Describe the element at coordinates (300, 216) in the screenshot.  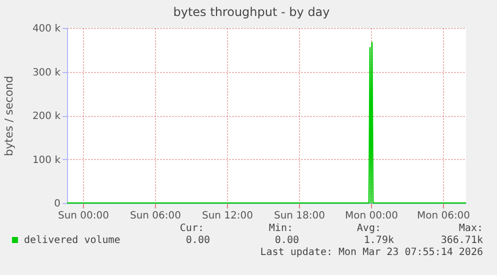
I see `x-tick-label: Sun 18:00` at that location.